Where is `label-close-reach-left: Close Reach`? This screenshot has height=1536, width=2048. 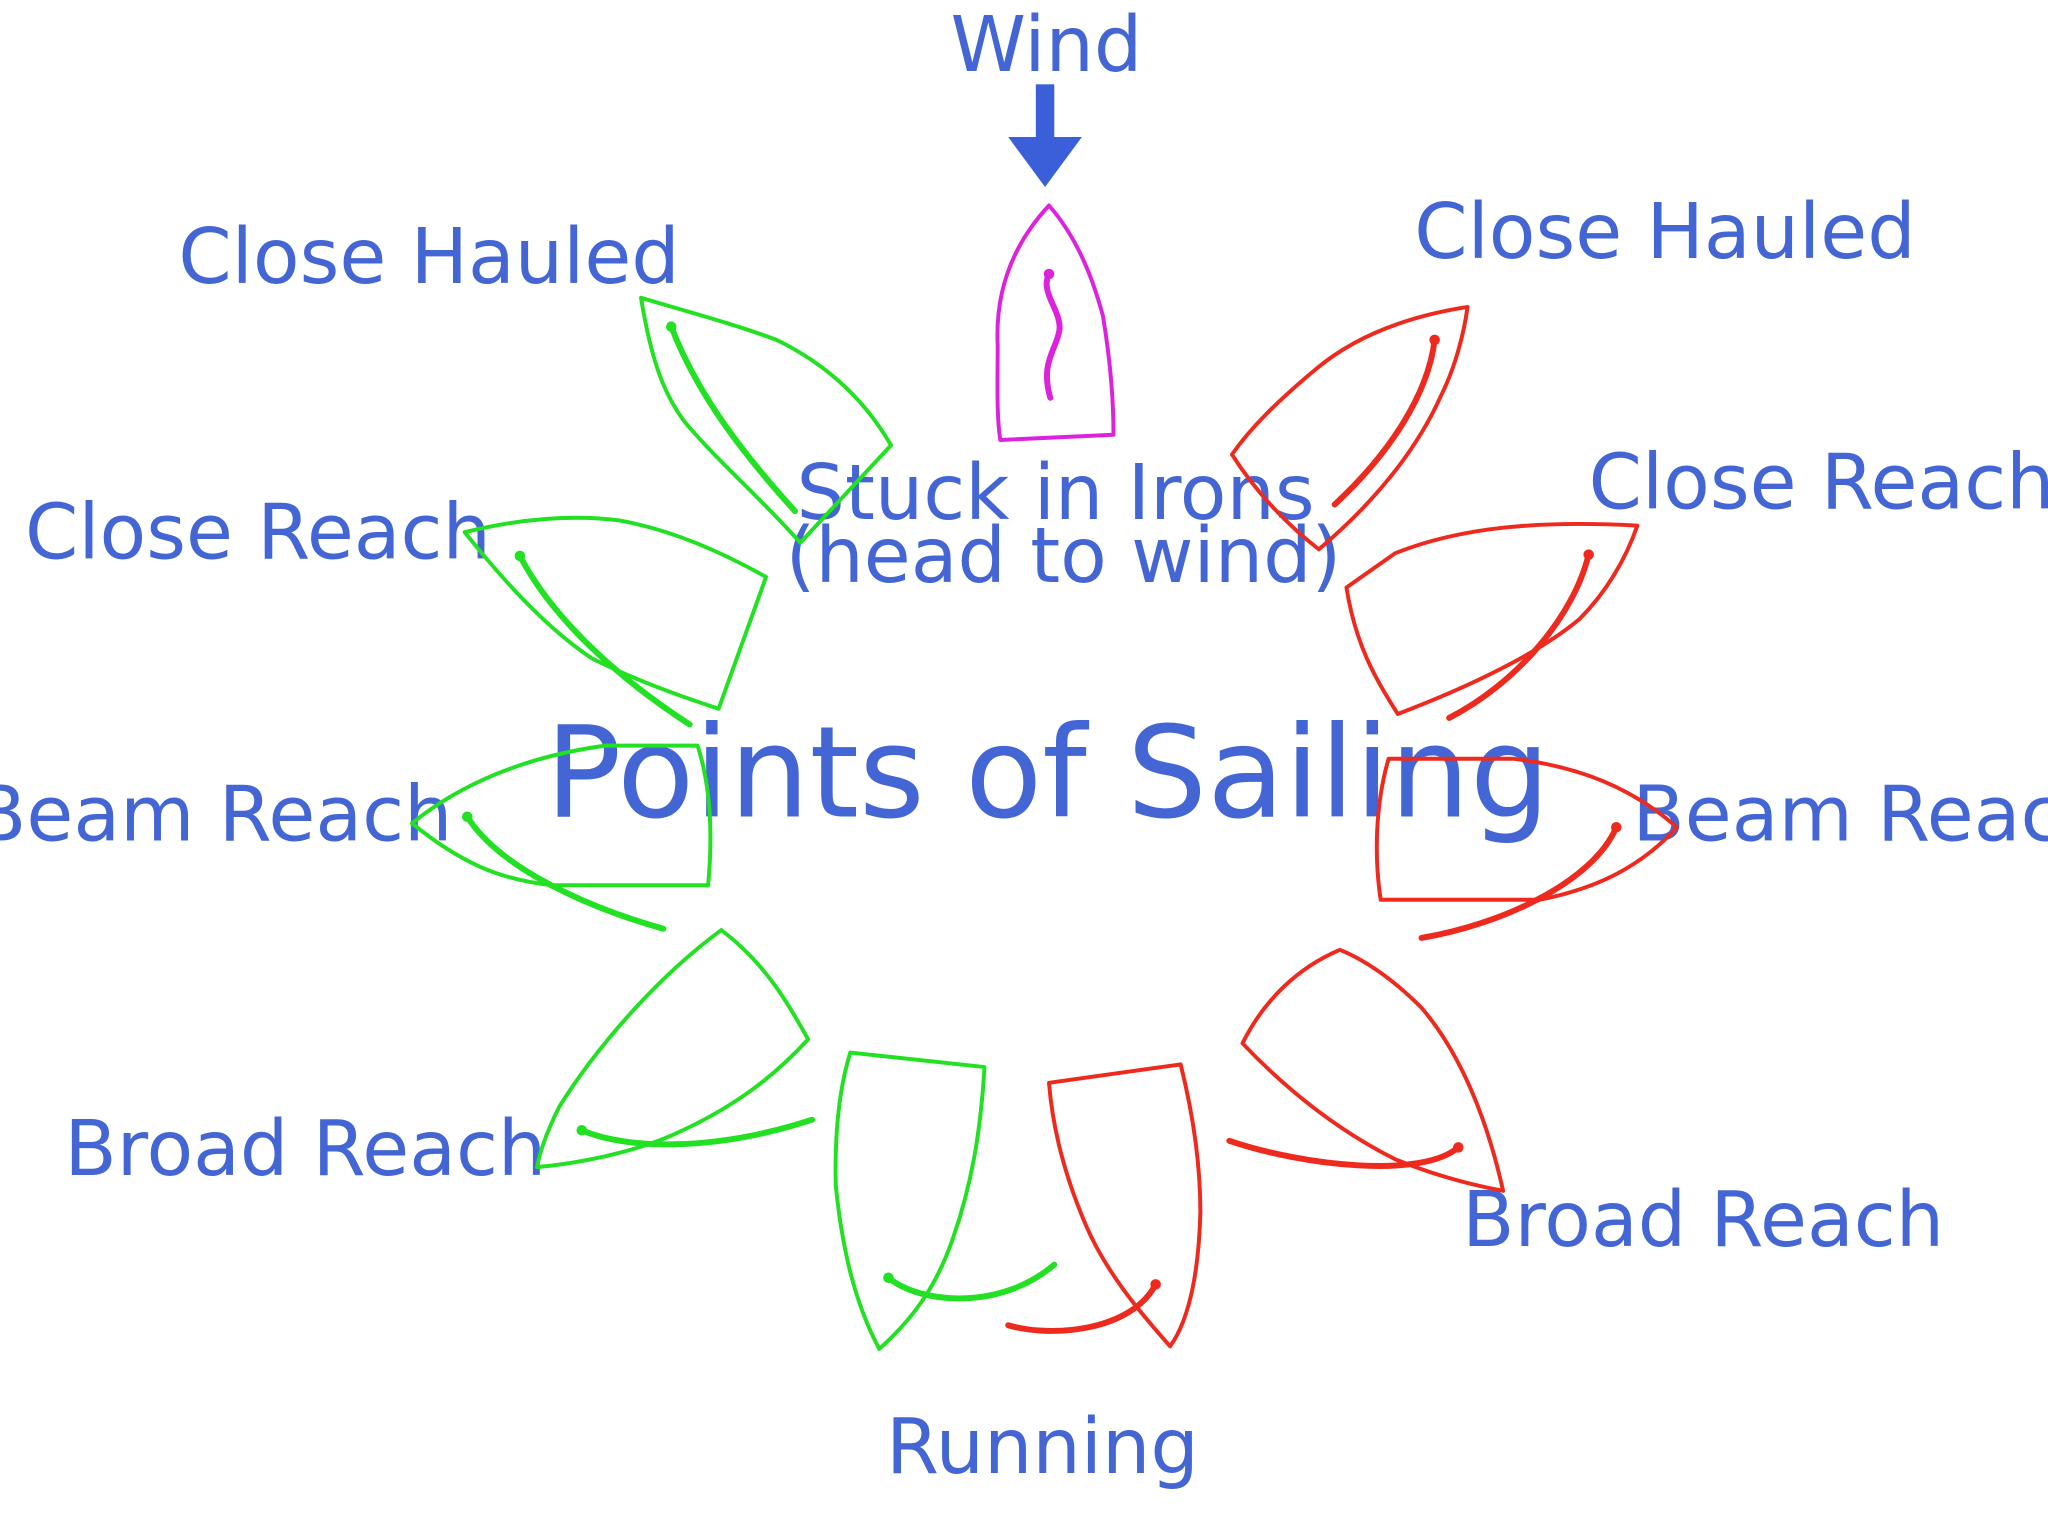 label-close-reach-left: Close Reach is located at coordinates (258, 533).